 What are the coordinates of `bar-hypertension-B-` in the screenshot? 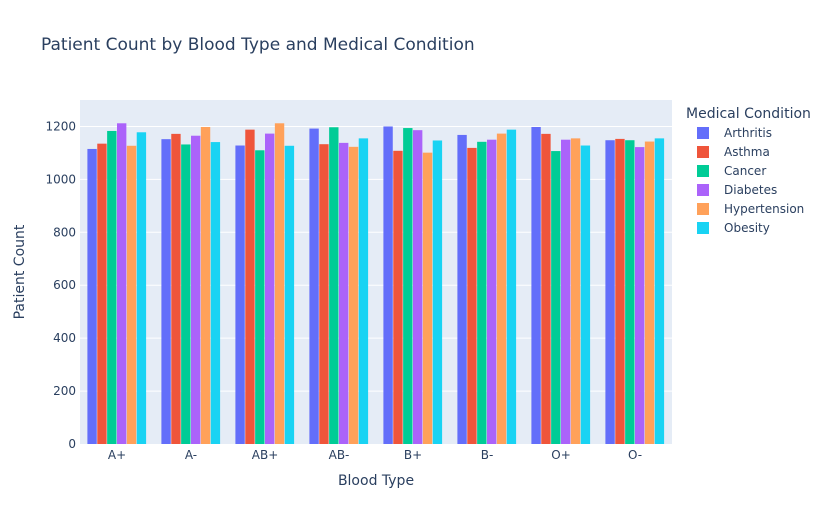 It's located at (501, 289).